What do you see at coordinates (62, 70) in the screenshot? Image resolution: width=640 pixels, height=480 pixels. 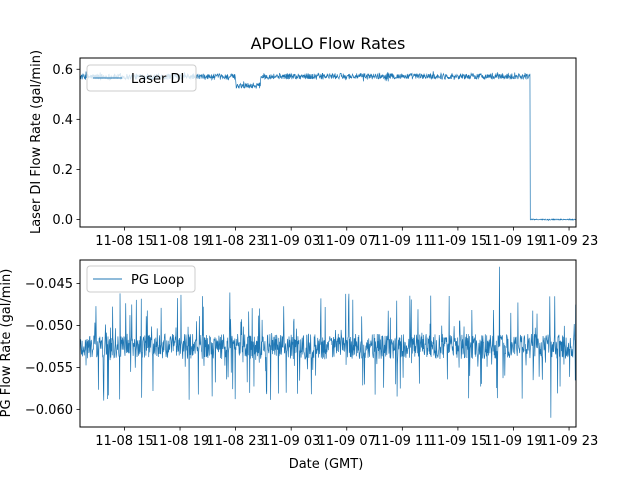 I see `y-tick-label: 0.6` at bounding box center [62, 70].